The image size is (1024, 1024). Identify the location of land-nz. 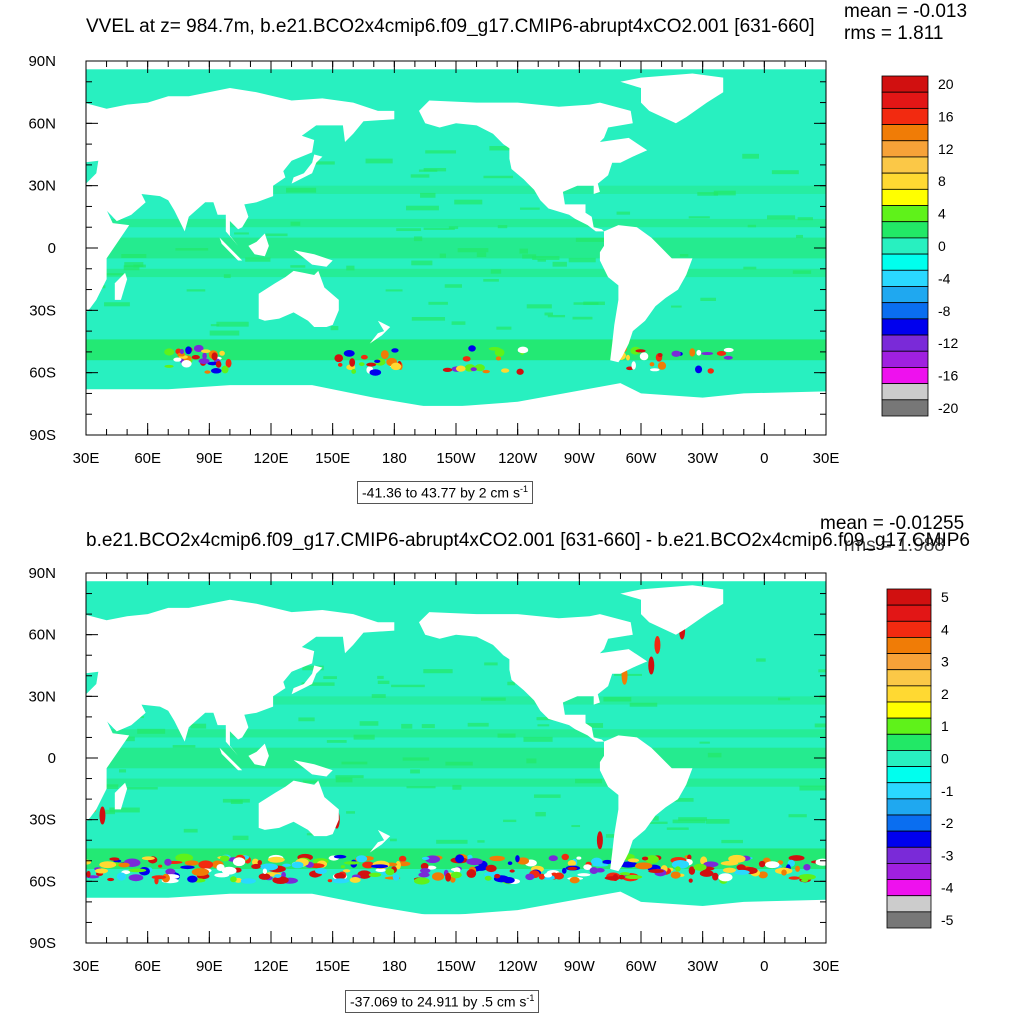
(380, 841).